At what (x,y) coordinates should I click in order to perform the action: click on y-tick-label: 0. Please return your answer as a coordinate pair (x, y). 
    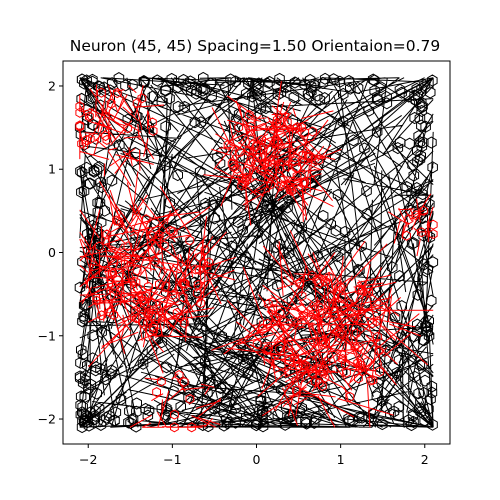
    Looking at the image, I should click on (52, 252).